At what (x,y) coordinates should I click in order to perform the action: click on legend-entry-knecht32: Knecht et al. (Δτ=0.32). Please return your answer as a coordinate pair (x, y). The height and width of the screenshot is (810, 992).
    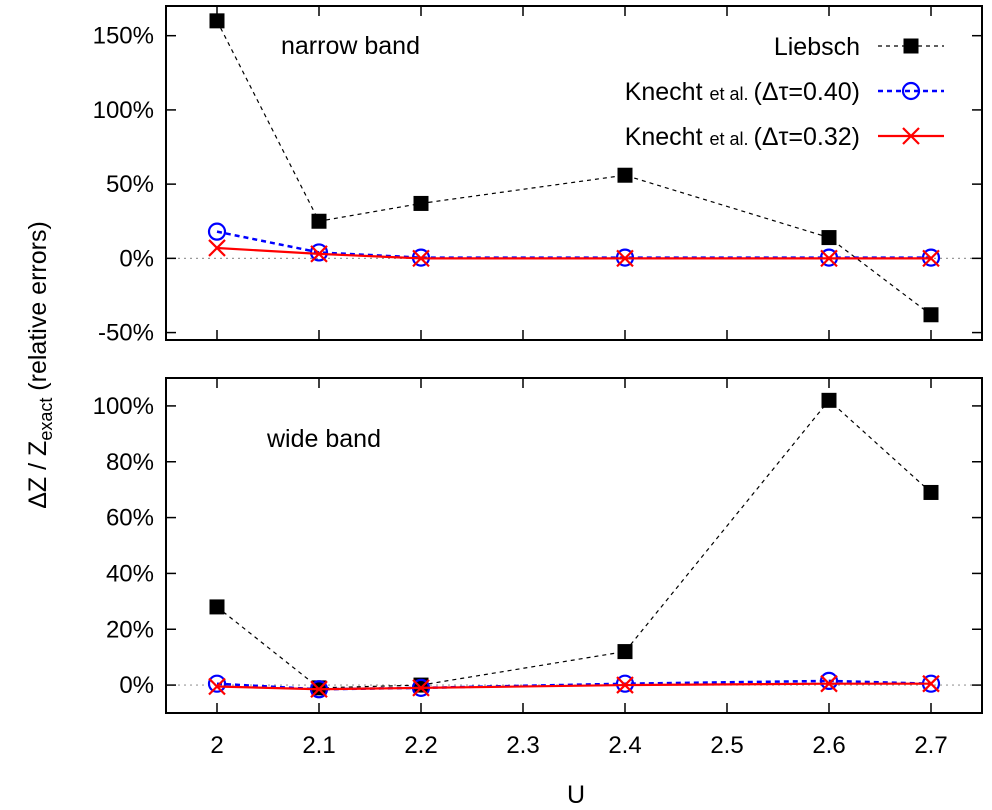
    Looking at the image, I should click on (784, 137).